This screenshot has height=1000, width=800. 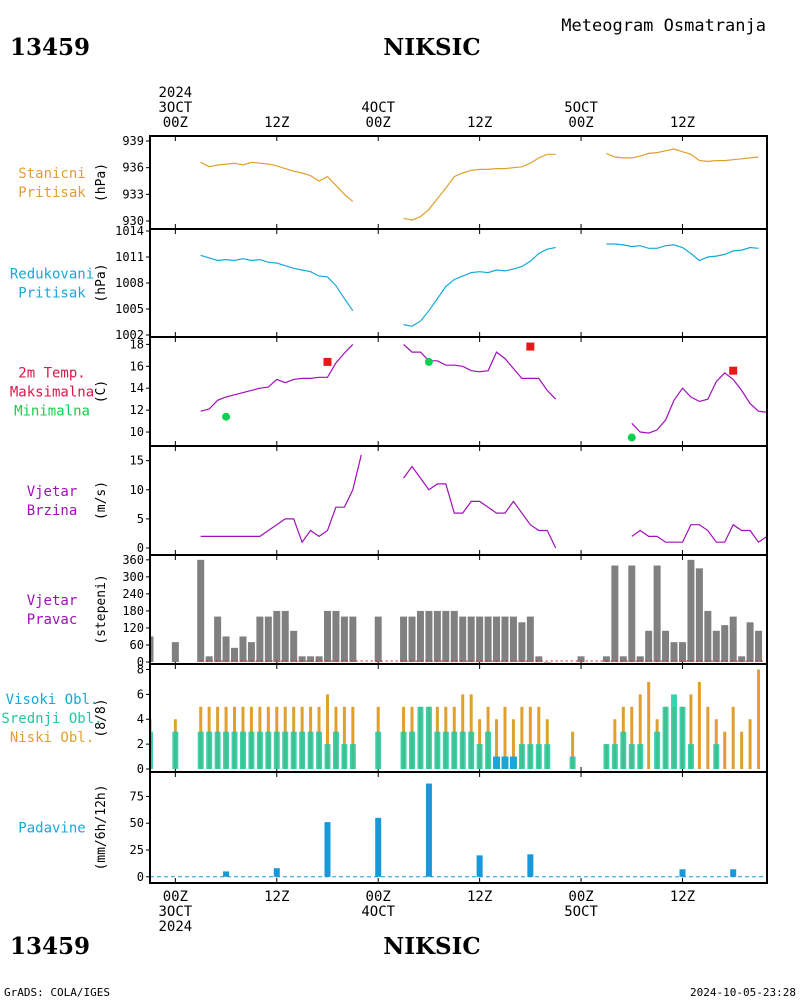 I want to click on panel-clouds, so click(x=457, y=718).